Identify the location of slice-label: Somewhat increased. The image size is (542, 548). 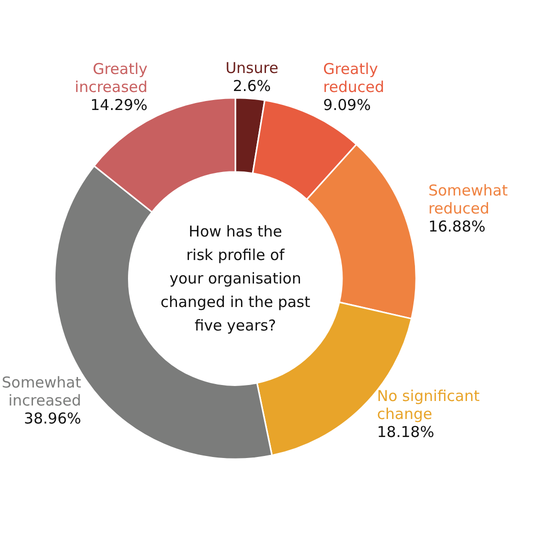
(42, 391).